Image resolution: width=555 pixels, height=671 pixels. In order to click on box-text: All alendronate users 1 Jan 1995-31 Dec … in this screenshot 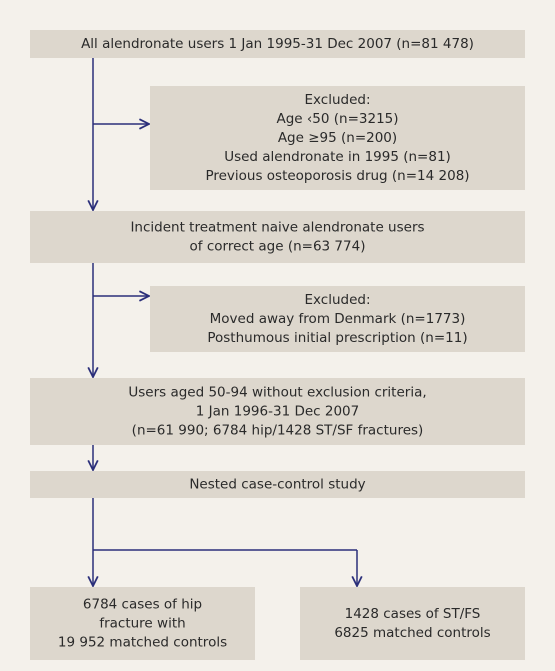, I will do `click(277, 44)`.